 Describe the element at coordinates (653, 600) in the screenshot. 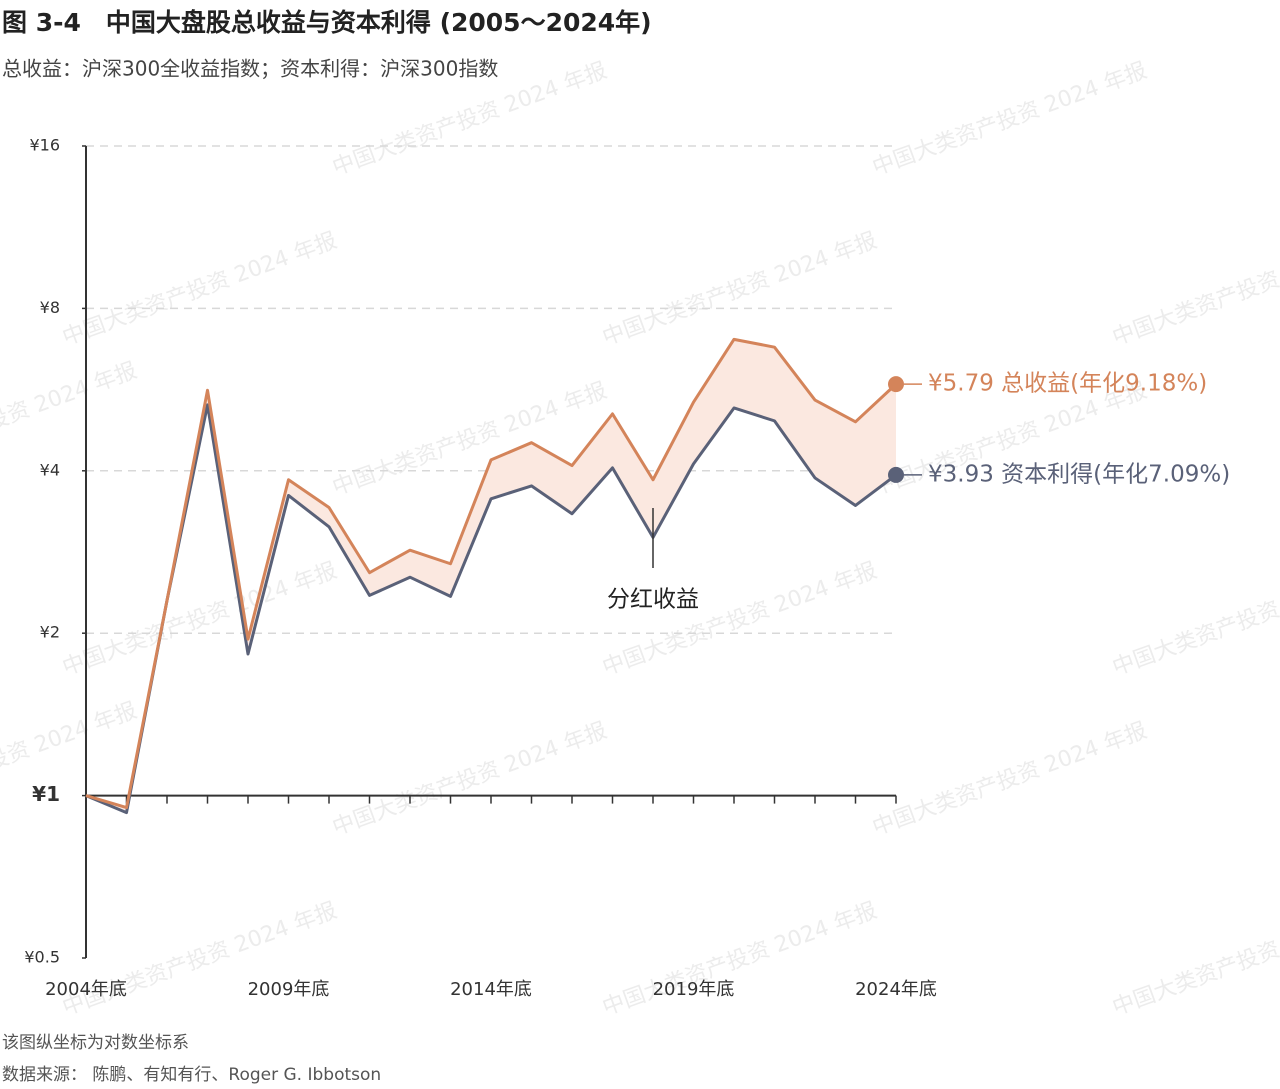

I see `annotation: 分红收益` at that location.